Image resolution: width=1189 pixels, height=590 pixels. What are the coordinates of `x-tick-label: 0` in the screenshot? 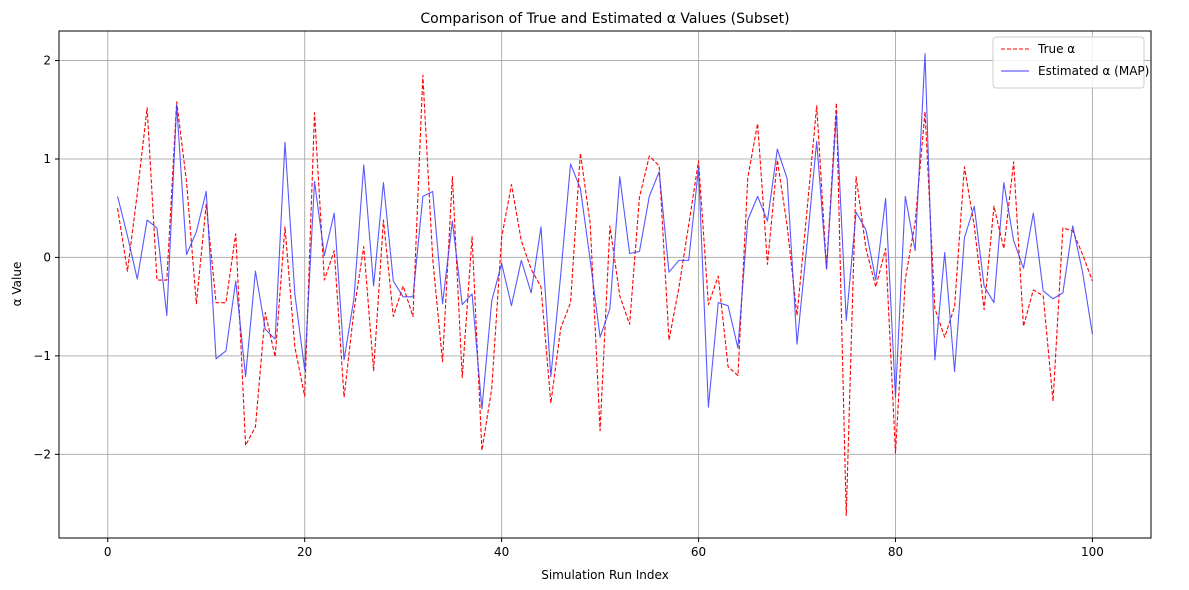 It's located at (108, 552).